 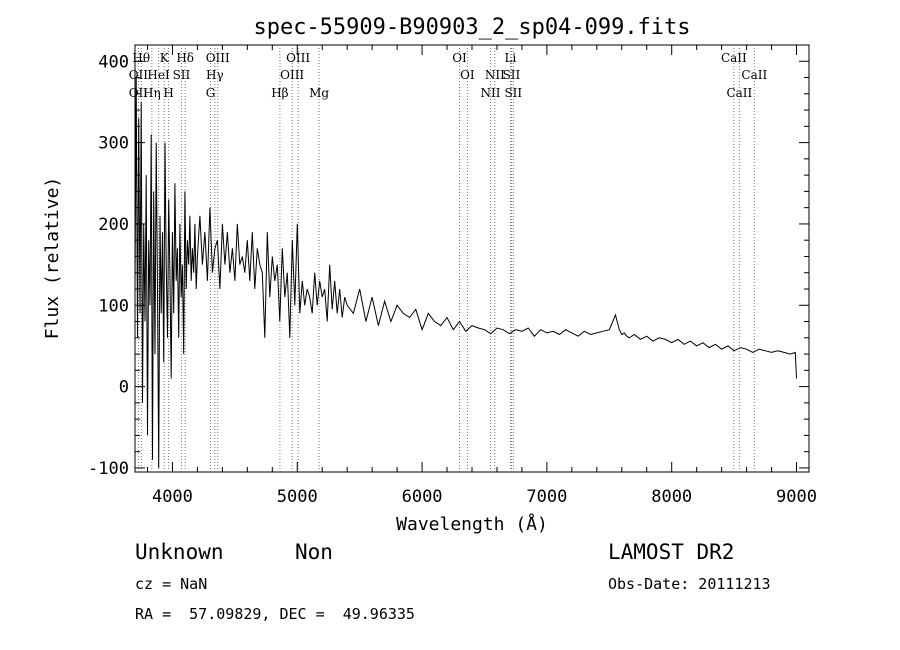 I want to click on line-label-4: OIII, so click(x=298, y=58).